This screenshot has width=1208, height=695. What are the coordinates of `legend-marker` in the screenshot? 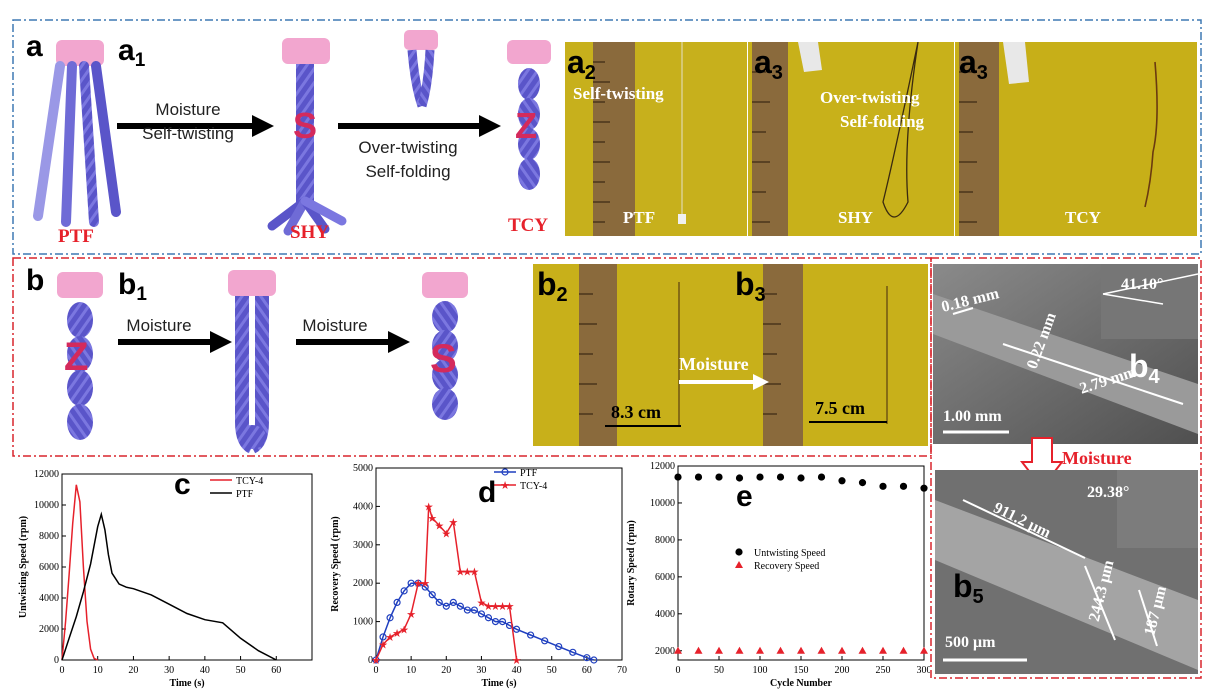 It's located at (739, 564).